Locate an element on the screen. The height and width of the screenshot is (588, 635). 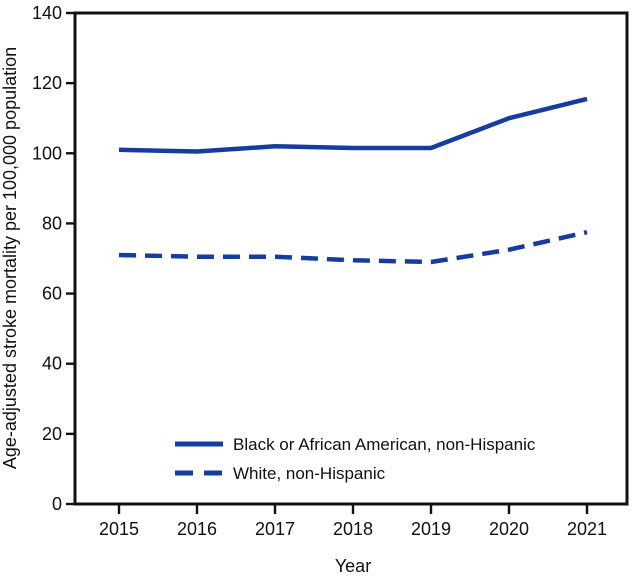
series-line-0-solid is located at coordinates (353, 125).